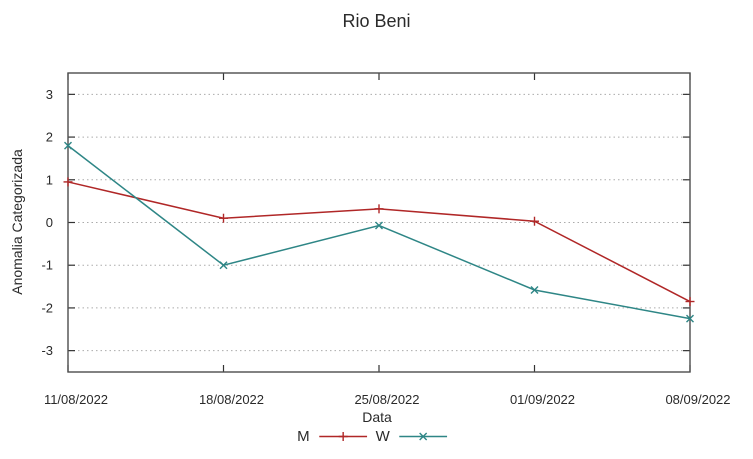 This screenshot has width=753, height=459. Describe the element at coordinates (377, 417) in the screenshot. I see `x-axis-label: Data` at that location.